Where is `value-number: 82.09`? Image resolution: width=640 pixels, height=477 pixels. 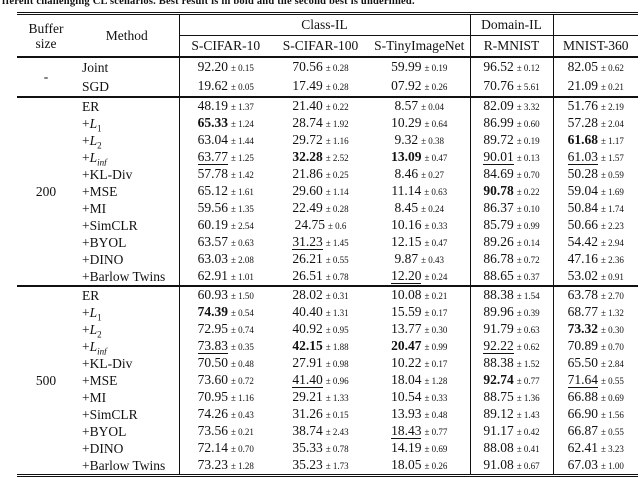 value-number: 82.09 is located at coordinates (498, 105).